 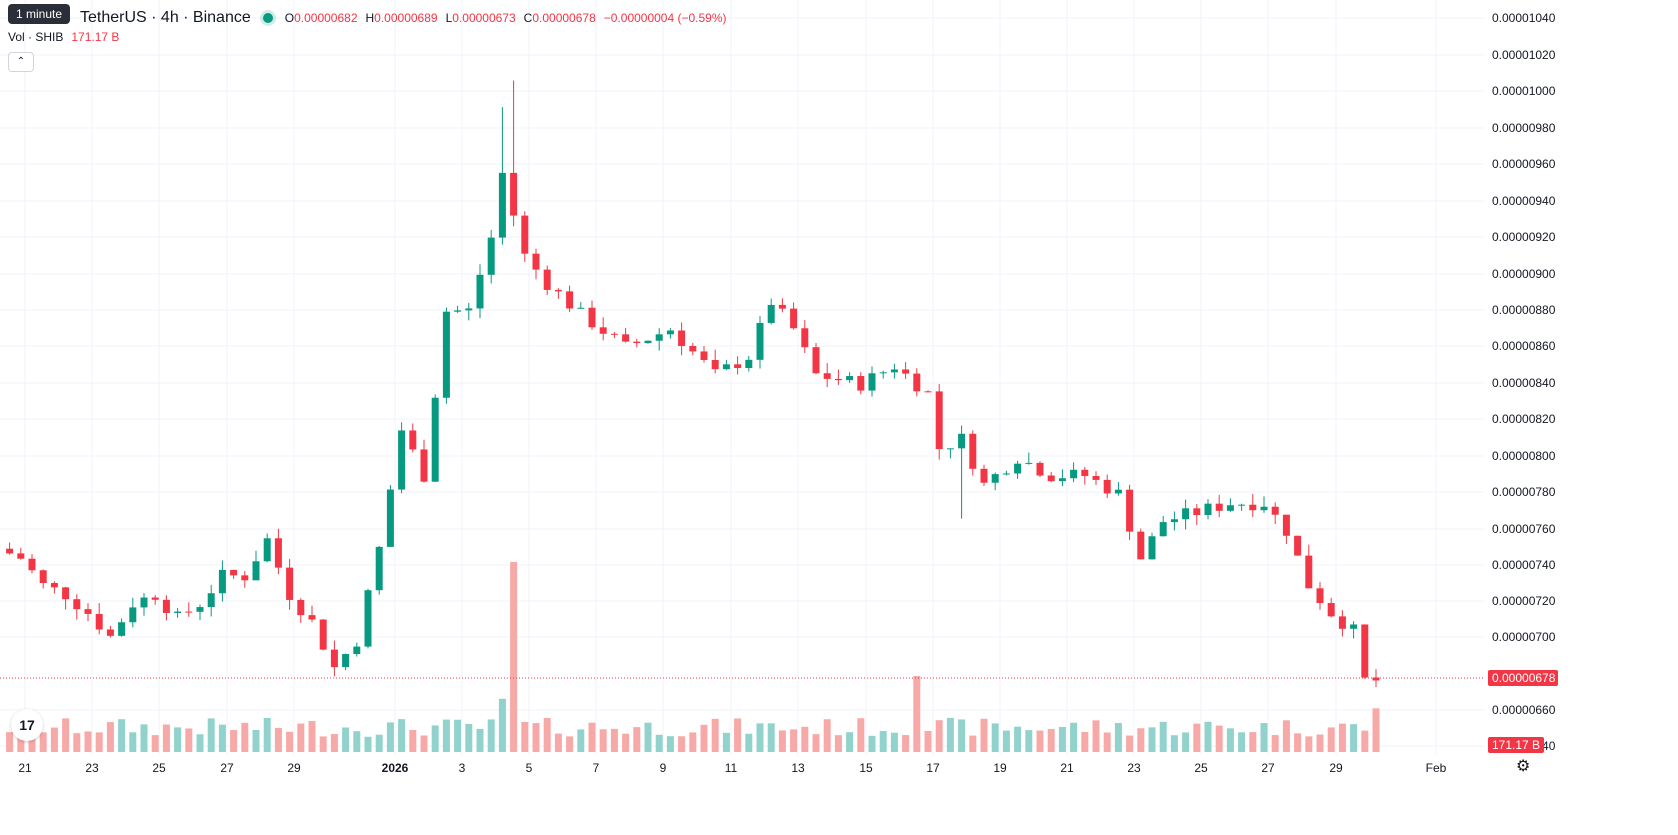 I want to click on time-tick-label: 21, so click(x=25, y=768).